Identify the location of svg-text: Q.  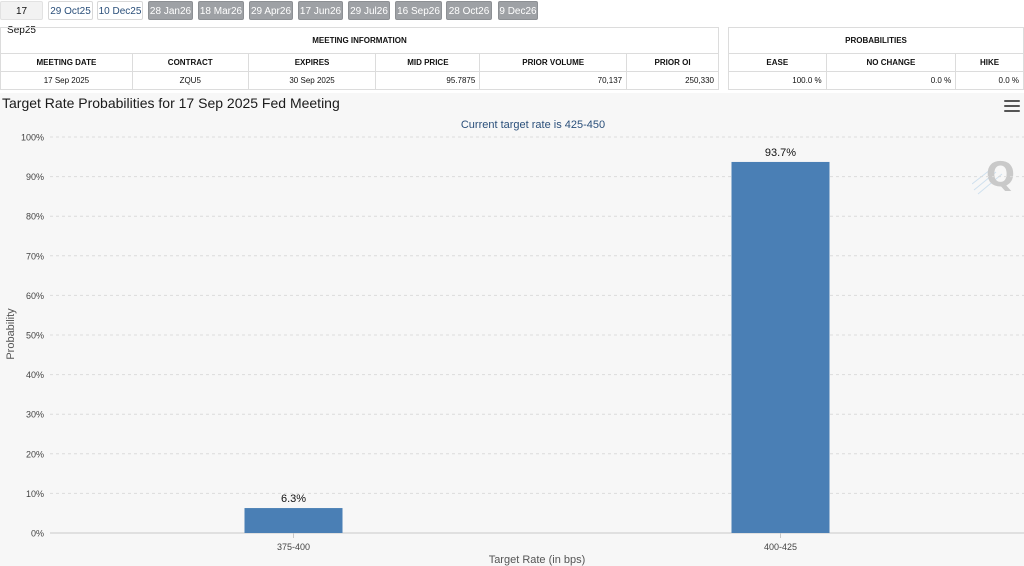
(1000, 175).